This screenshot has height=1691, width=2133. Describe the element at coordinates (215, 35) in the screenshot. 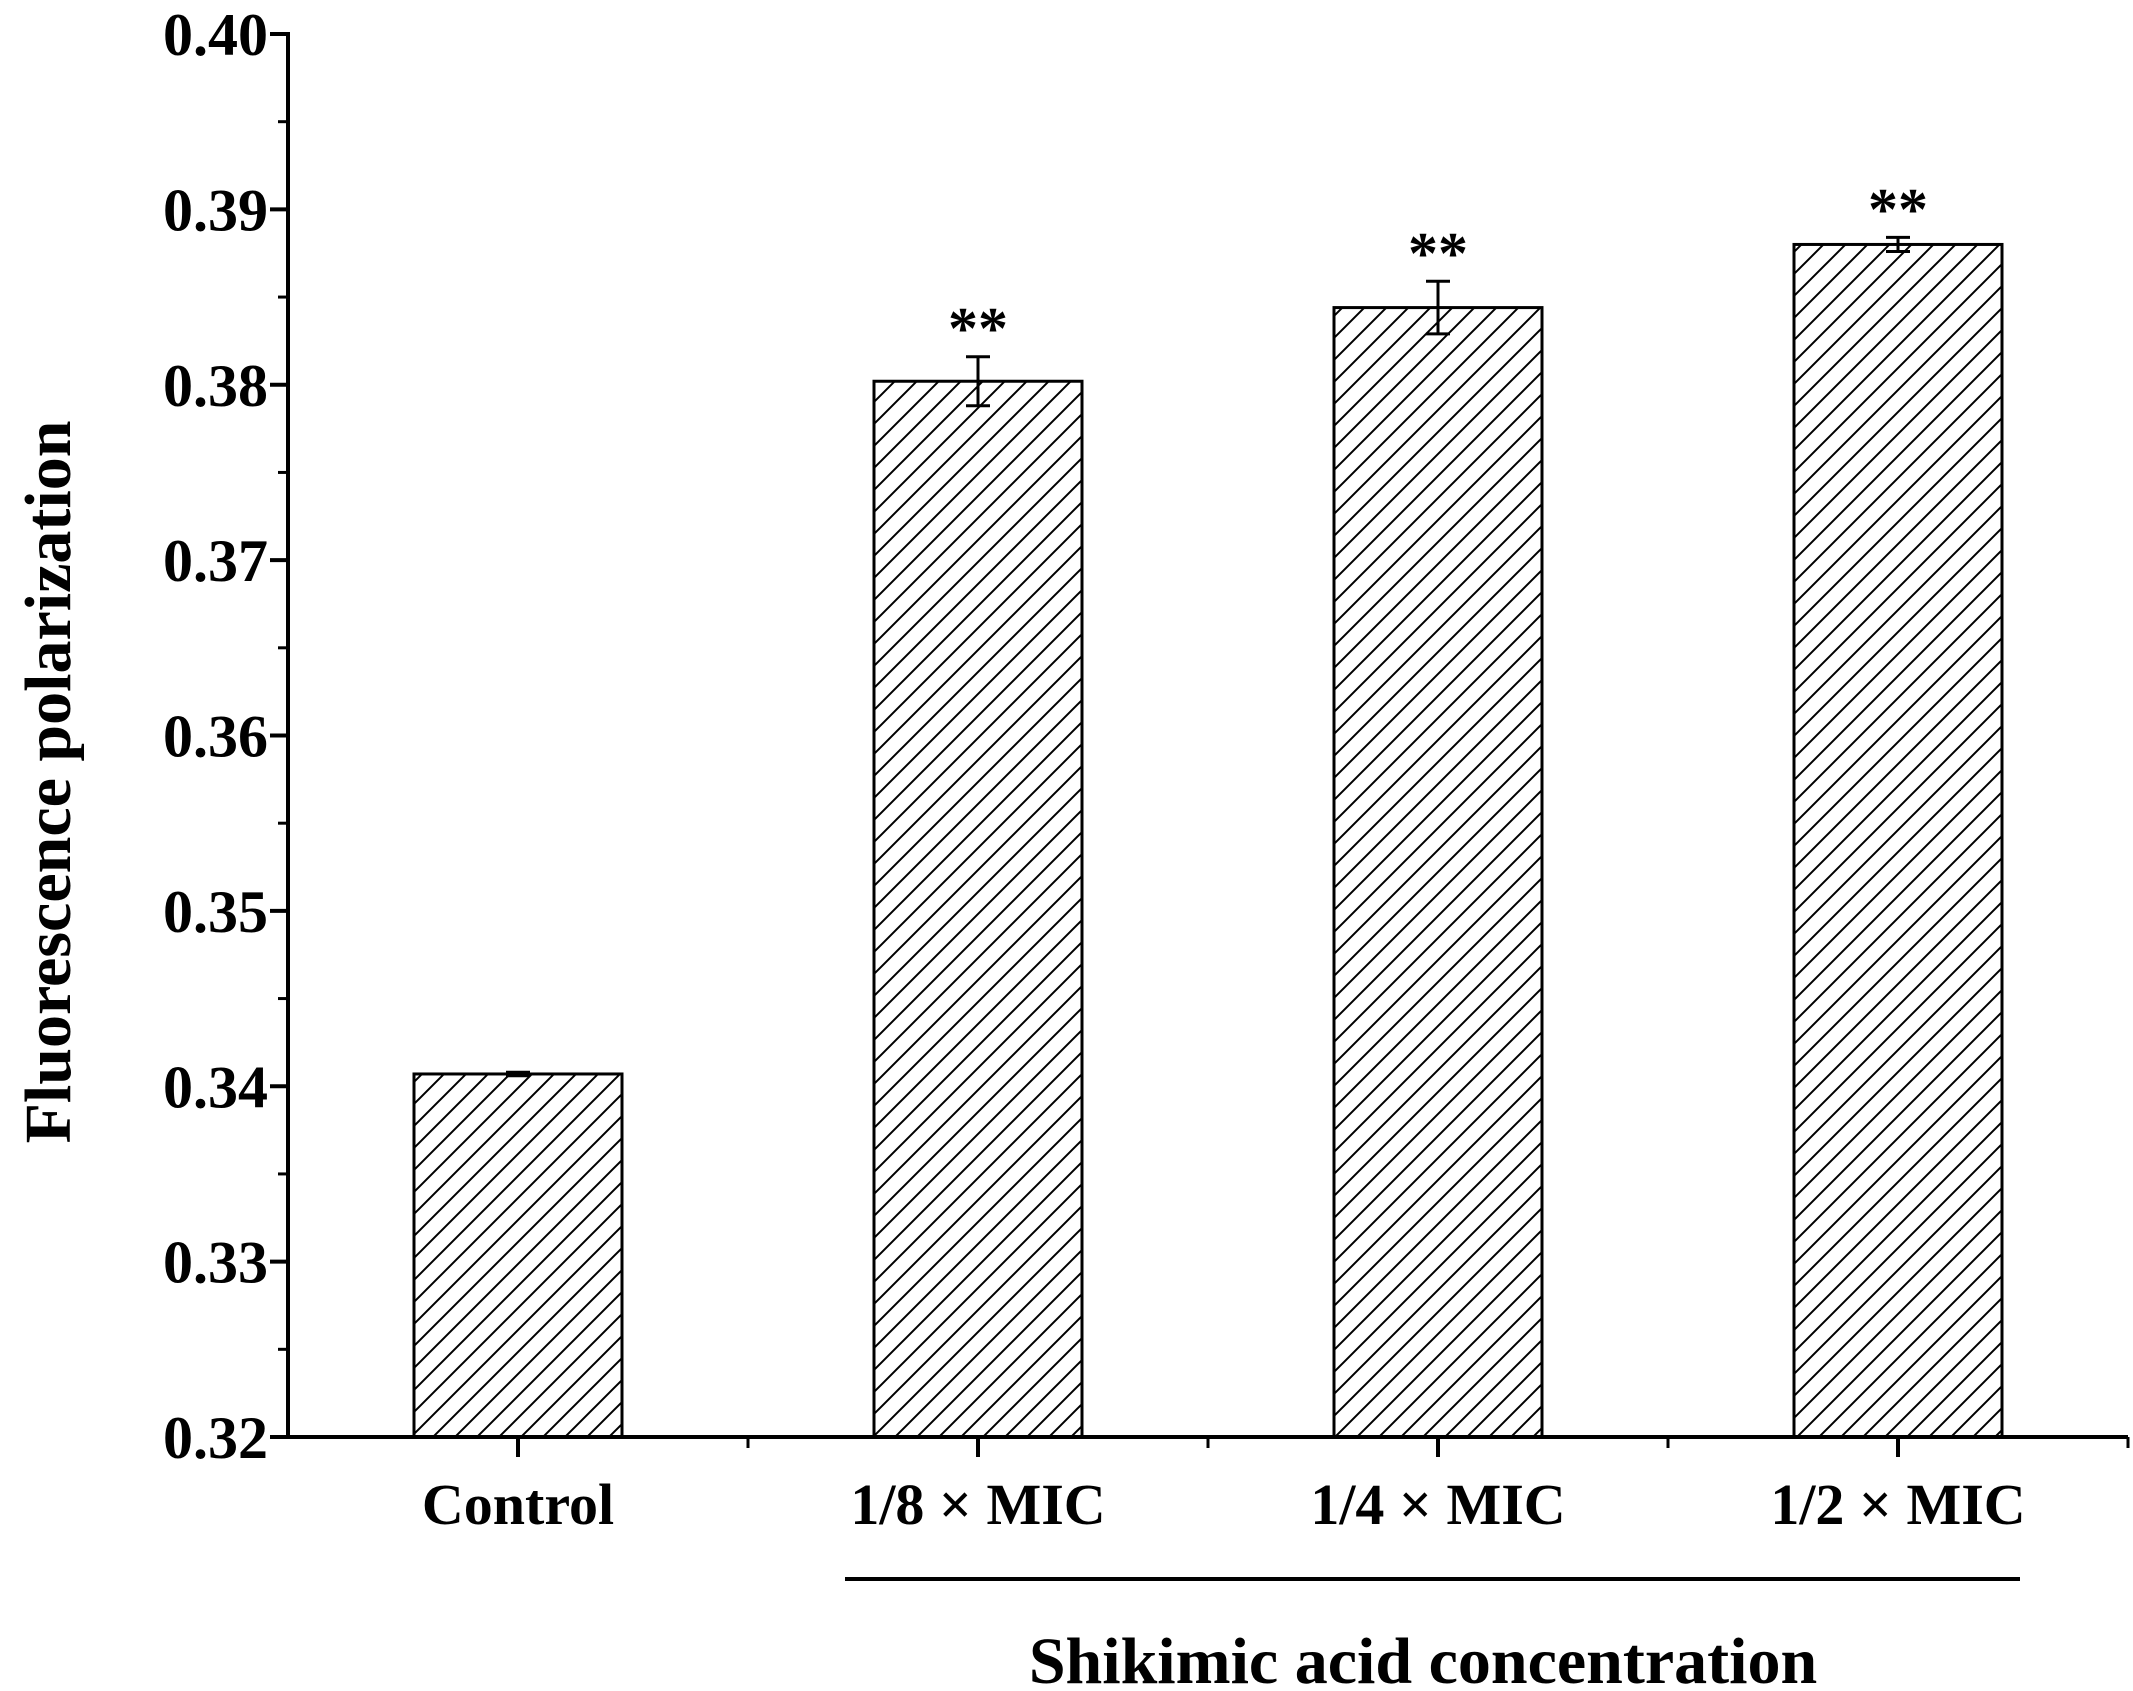

I see `y-tick-label: 0.40` at that location.